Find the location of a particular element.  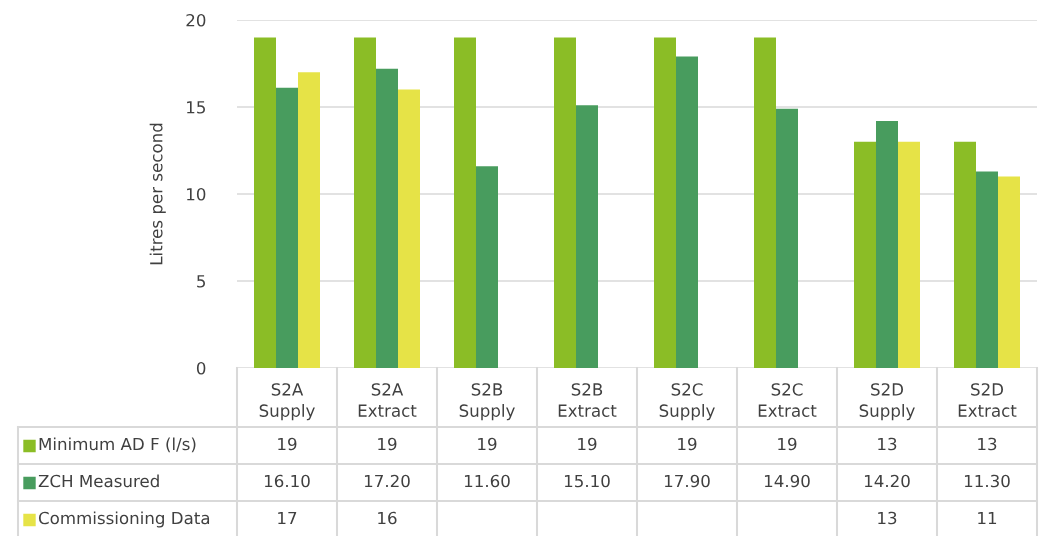

x-tick-label: S2A Supply is located at coordinates (287, 402).